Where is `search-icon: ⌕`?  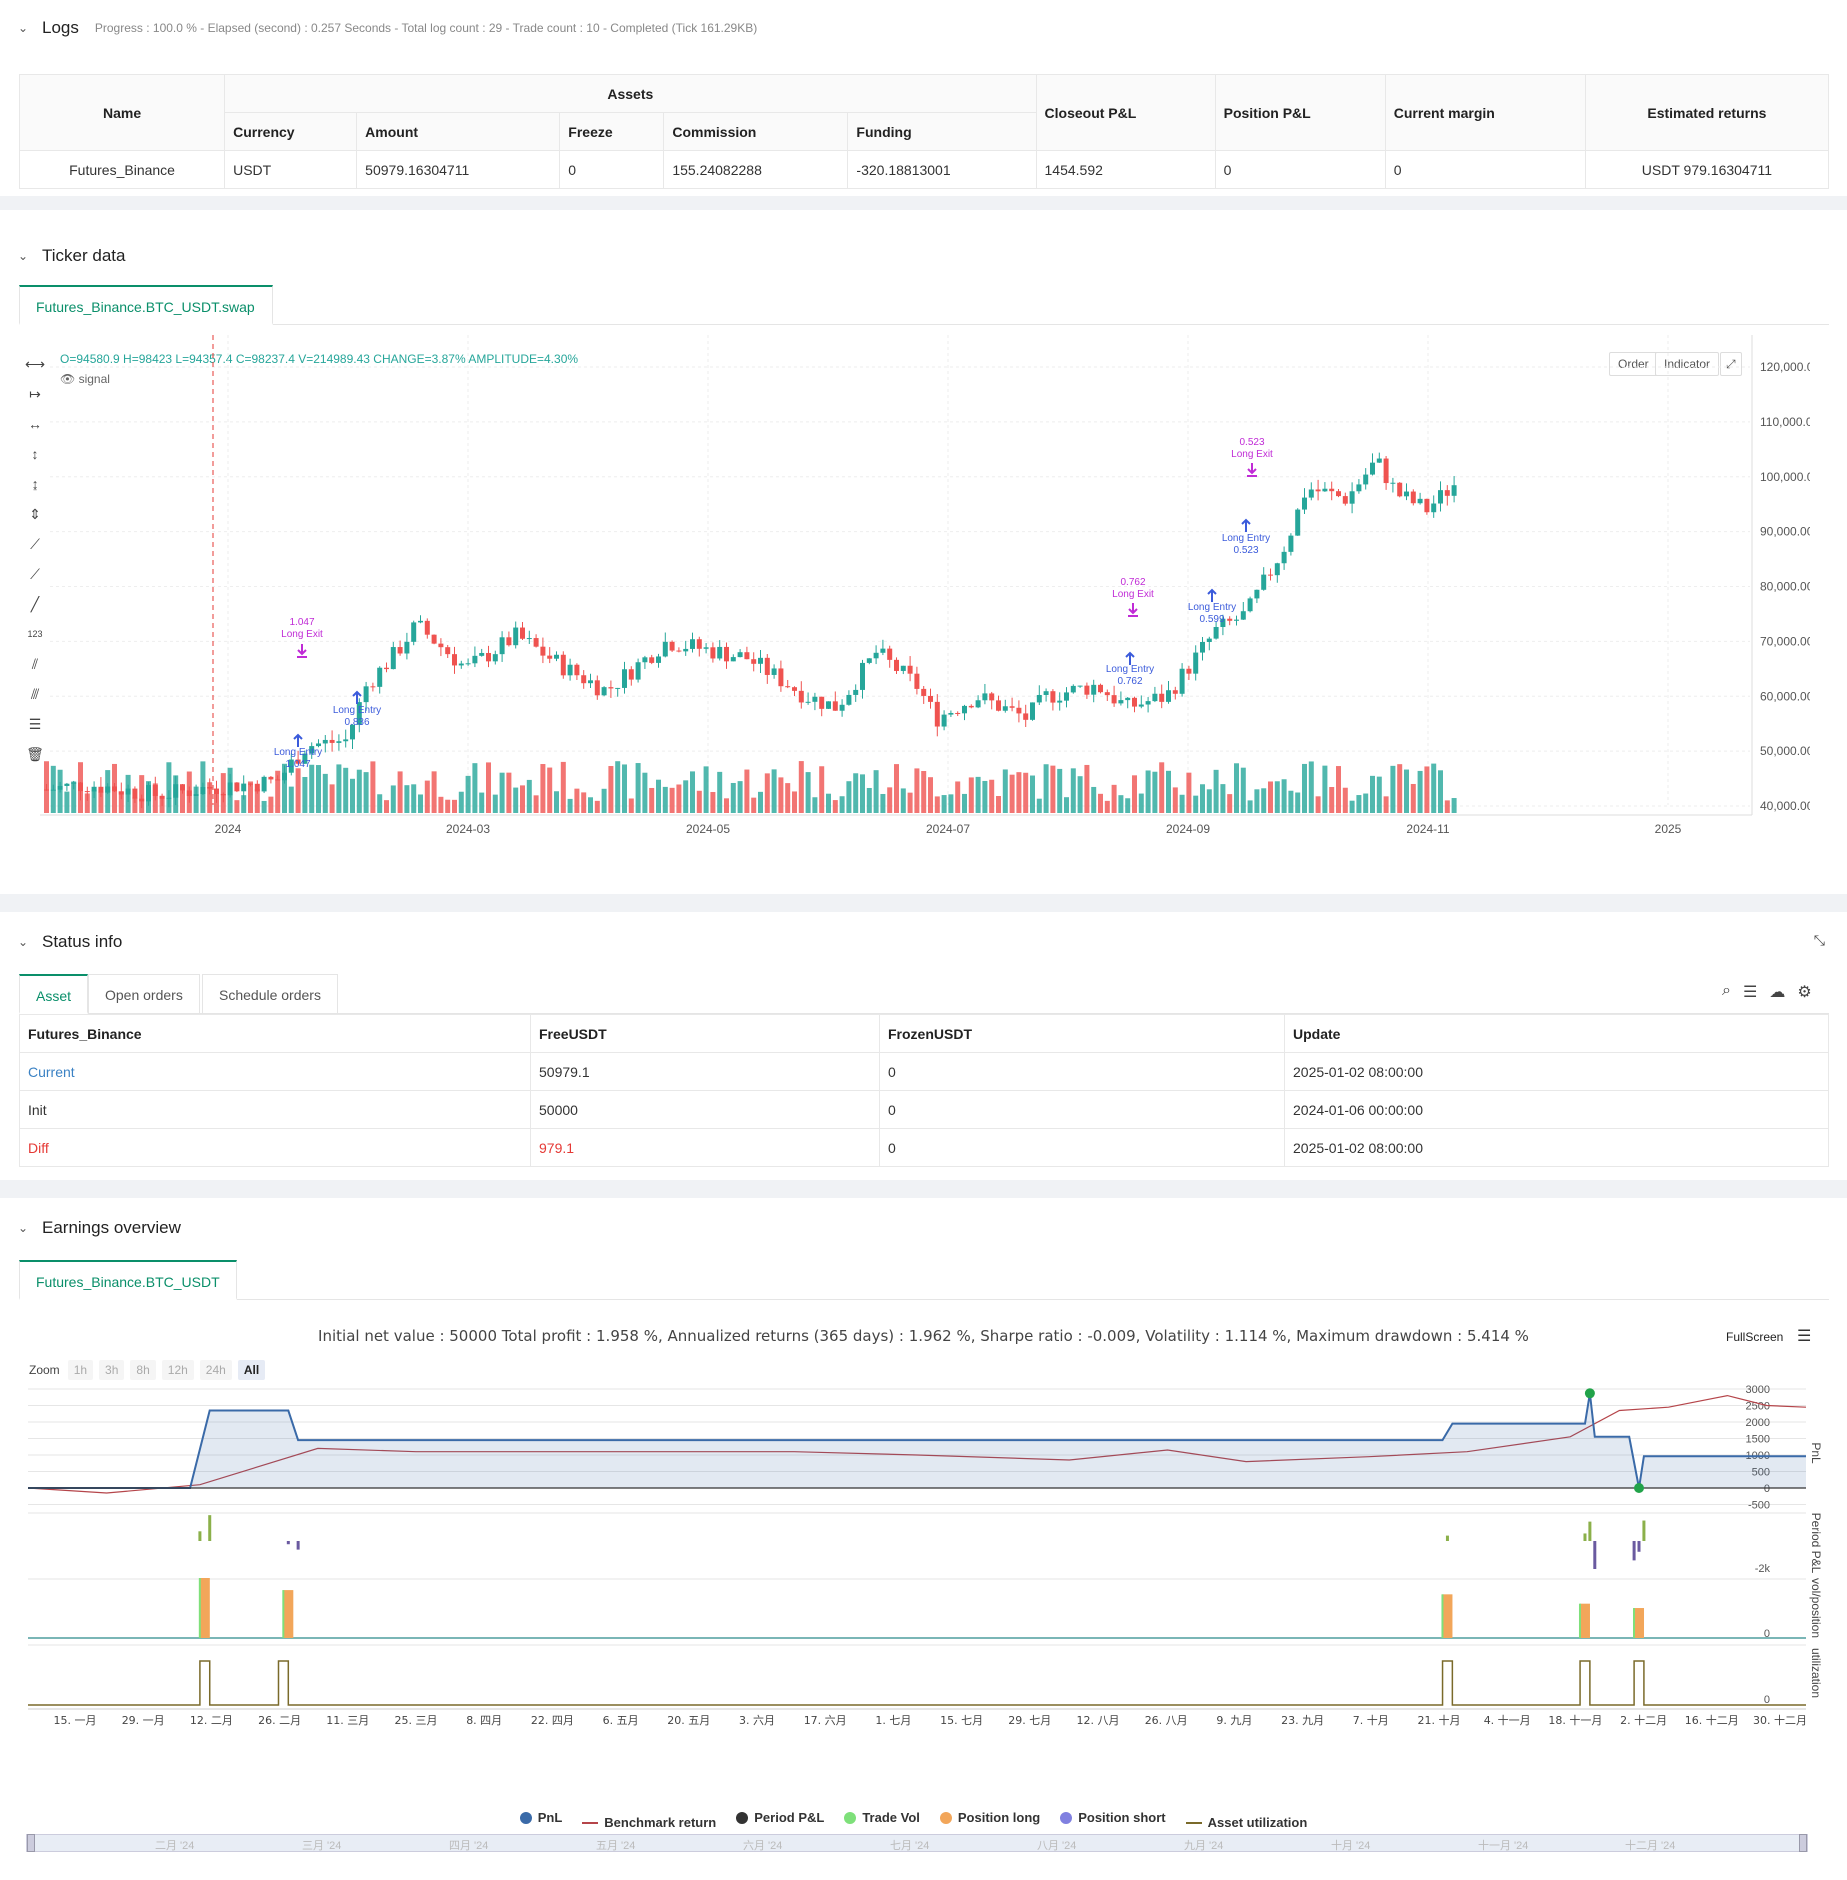 search-icon: ⌕ is located at coordinates (1726, 990).